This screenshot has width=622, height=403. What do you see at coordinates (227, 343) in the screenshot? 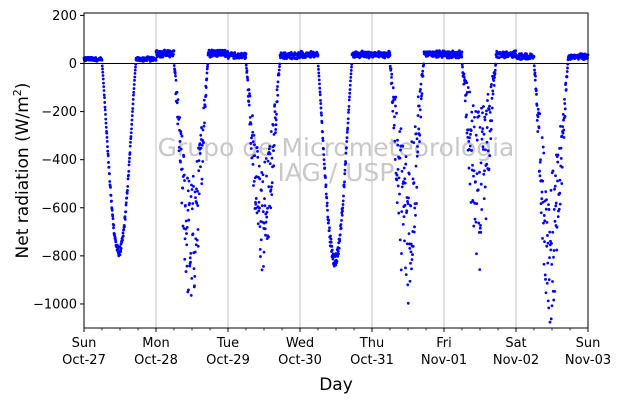
I see `x-tick-label-day: Tue` at bounding box center [227, 343].